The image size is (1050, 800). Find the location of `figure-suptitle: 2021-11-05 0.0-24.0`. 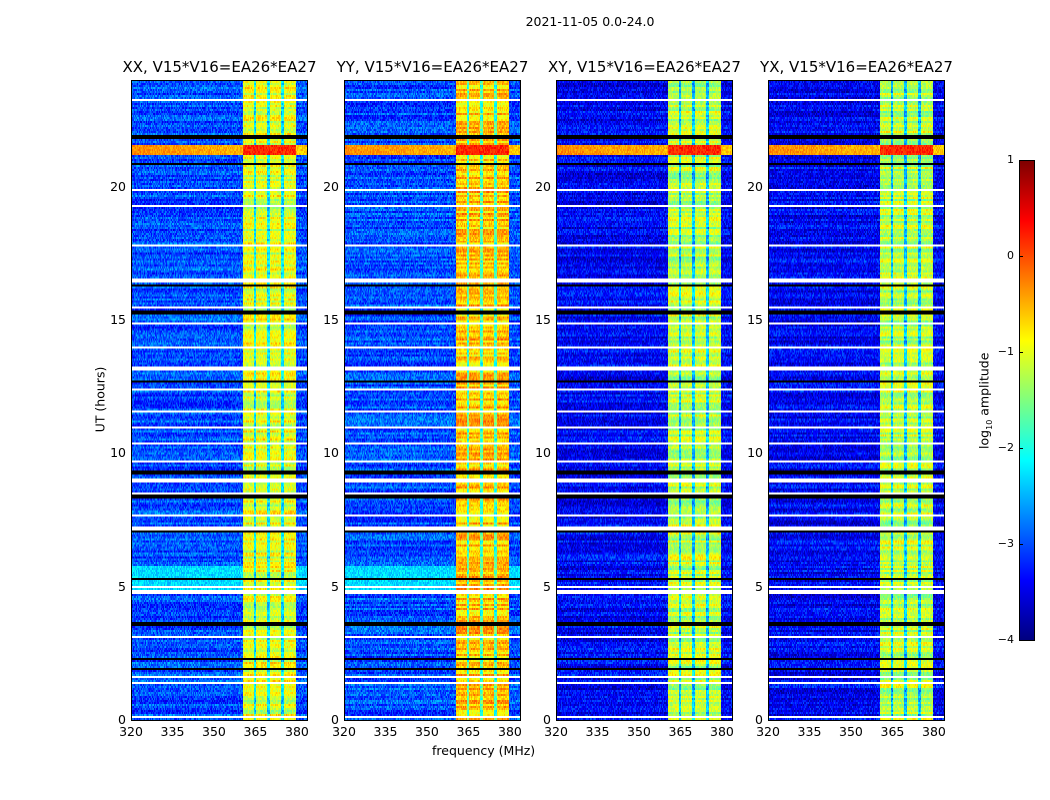

figure-suptitle: 2021-11-05 0.0-24.0 is located at coordinates (590, 21).